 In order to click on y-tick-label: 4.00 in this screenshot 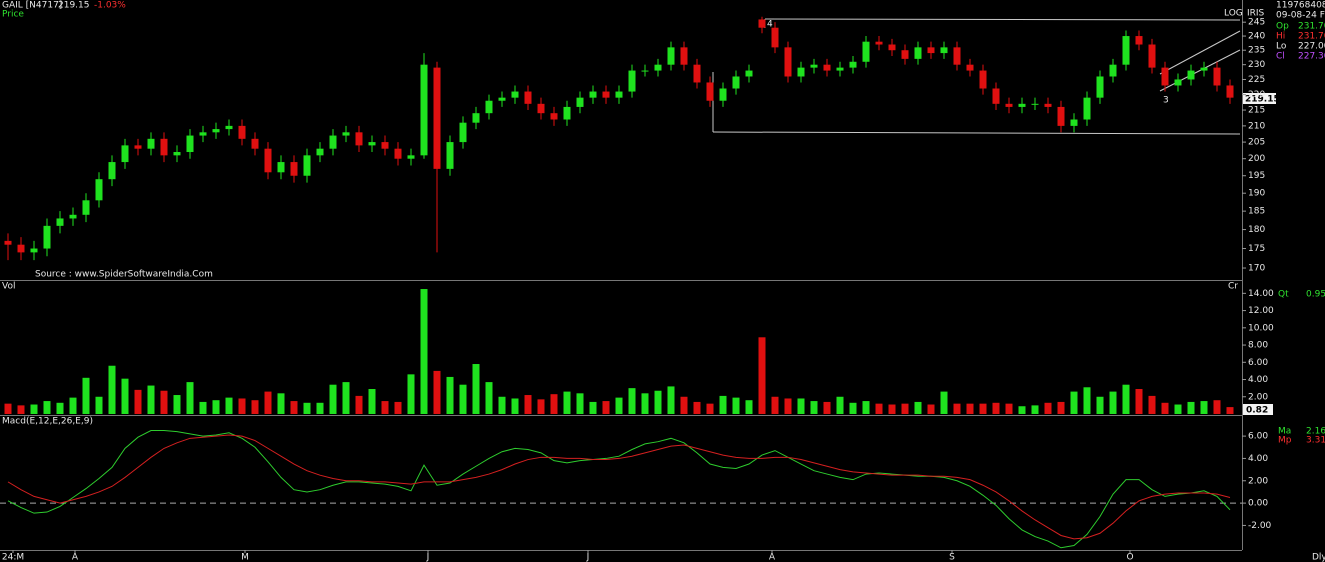, I will do `click(1258, 459)`.